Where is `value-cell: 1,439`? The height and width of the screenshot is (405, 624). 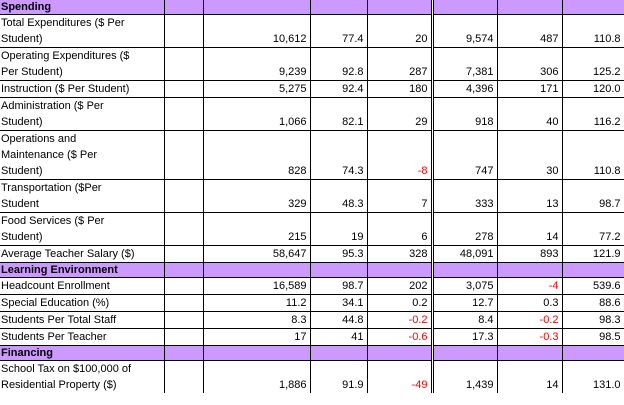 value-cell: 1,439 is located at coordinates (464, 376).